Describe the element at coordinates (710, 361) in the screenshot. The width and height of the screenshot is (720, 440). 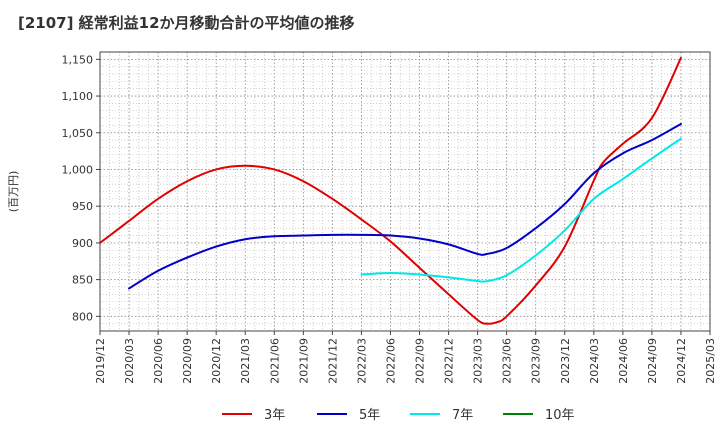
I see `x-tick-label: 2025/03` at that location.